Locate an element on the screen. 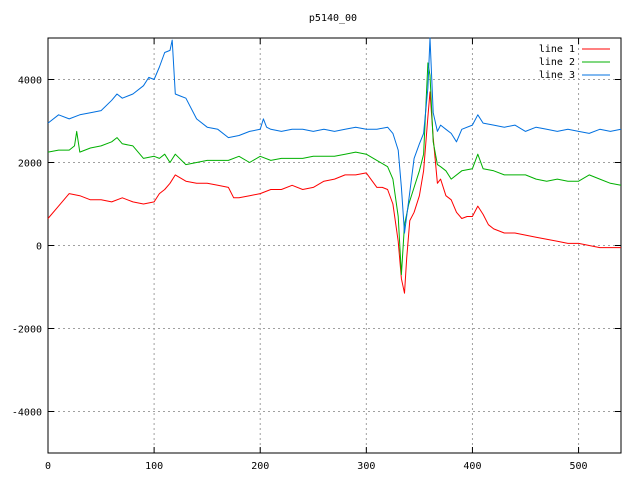  x-tick-label: 200 is located at coordinates (260, 466).